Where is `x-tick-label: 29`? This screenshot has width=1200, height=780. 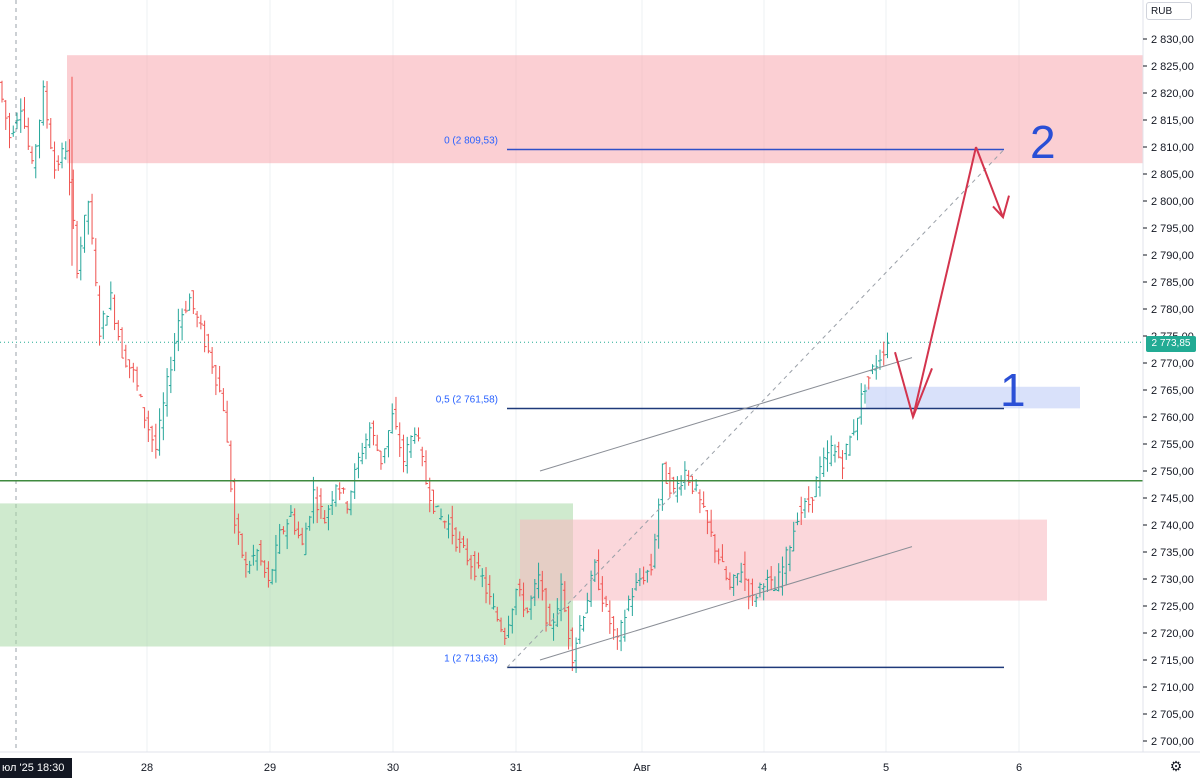
x-tick-label: 29 is located at coordinates (270, 768).